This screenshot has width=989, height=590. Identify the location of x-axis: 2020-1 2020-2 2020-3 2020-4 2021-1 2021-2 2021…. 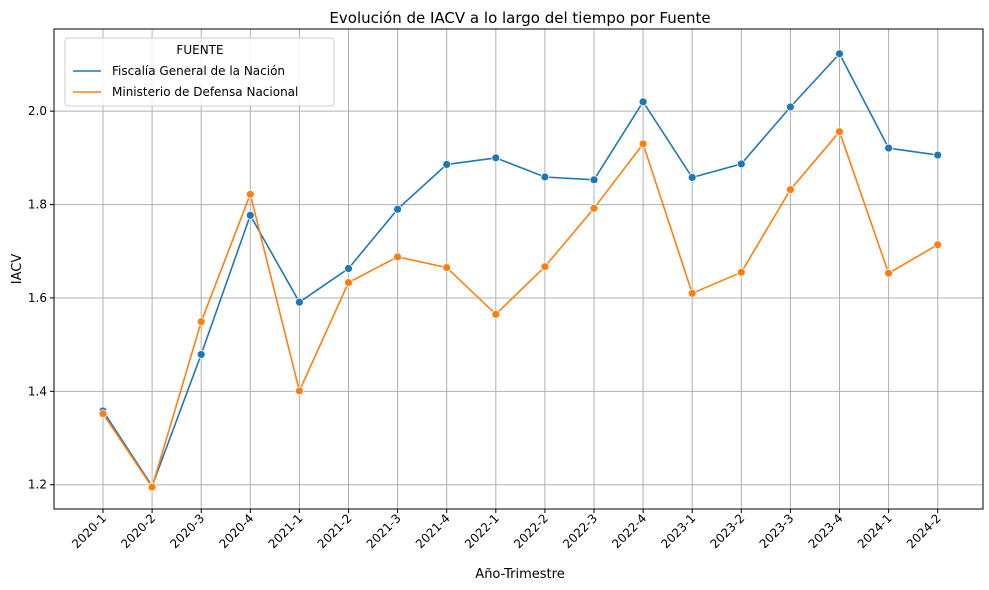
(506, 530).